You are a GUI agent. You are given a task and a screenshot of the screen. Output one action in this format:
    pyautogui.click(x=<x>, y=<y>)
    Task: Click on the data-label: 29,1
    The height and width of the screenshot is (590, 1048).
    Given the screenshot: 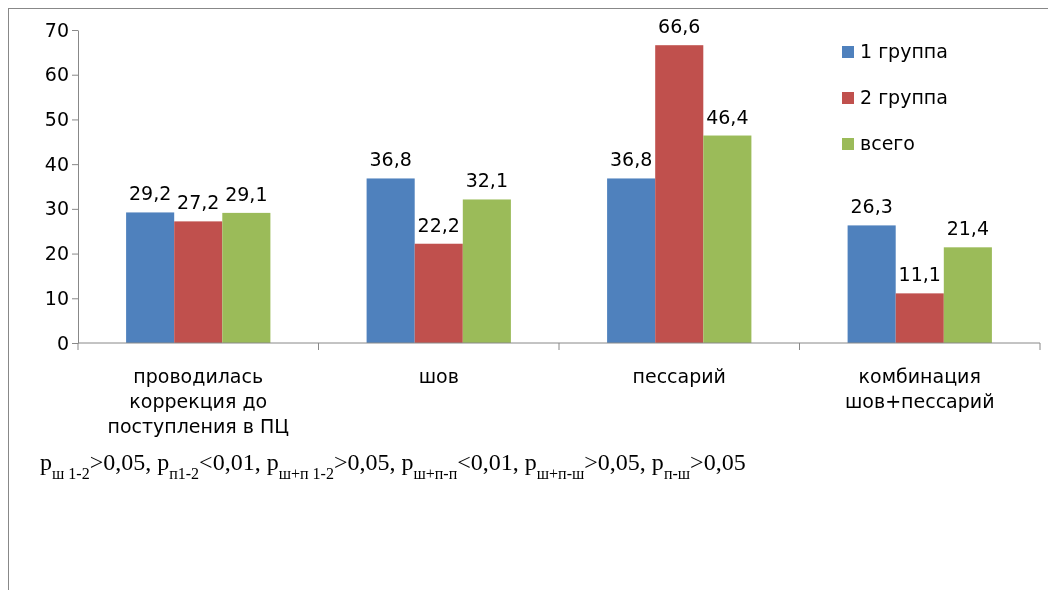 What is the action you would take?
    pyautogui.click(x=246, y=193)
    